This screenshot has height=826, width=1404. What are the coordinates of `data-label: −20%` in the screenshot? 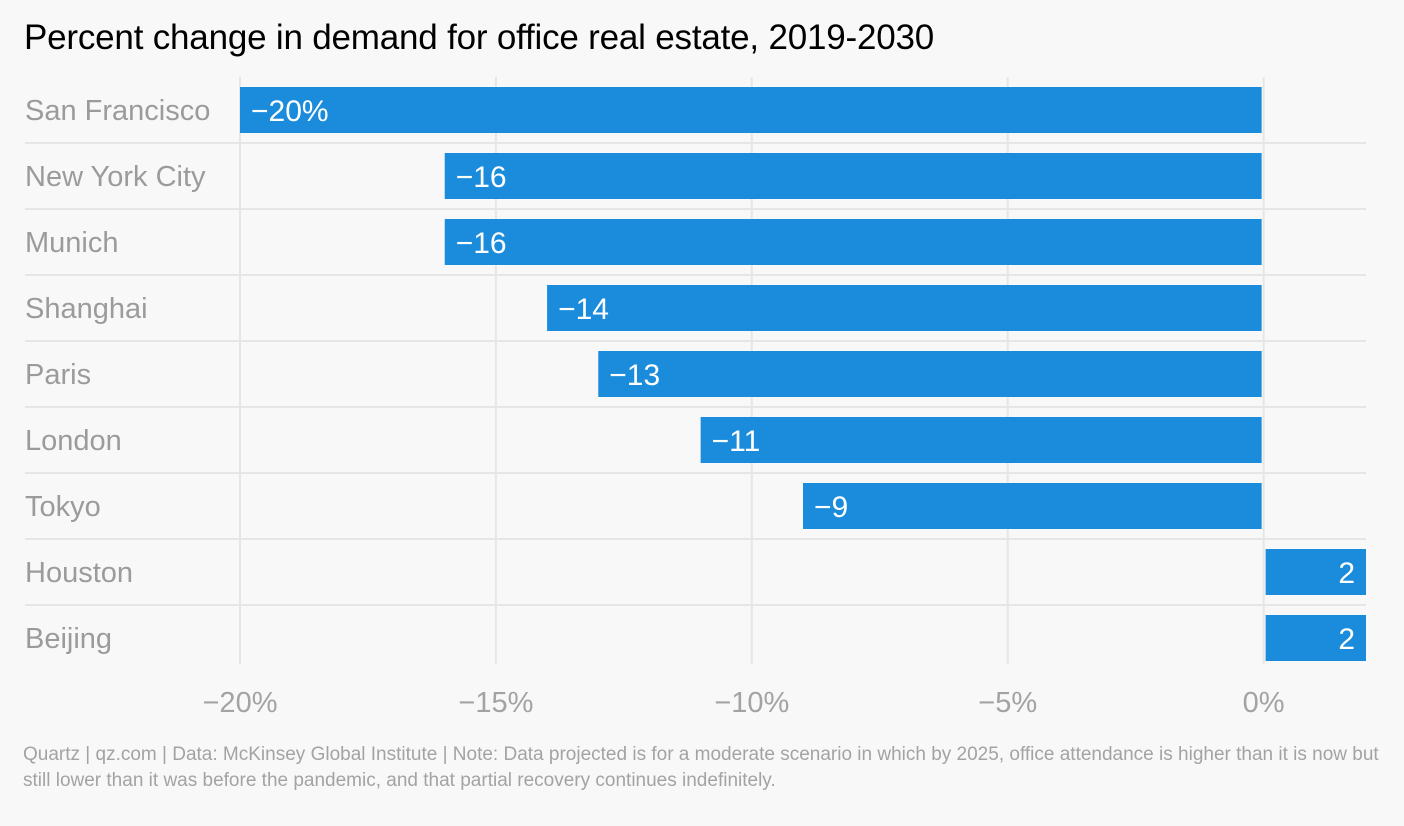 It's located at (290, 111).